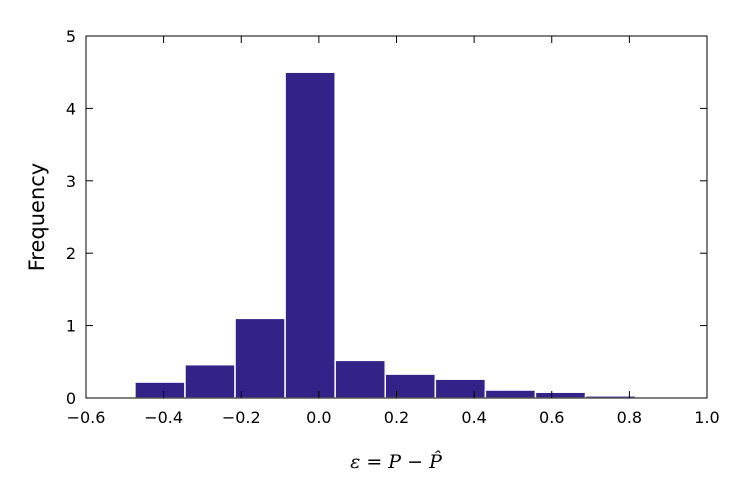  What do you see at coordinates (706, 417) in the screenshot?
I see `x-tick-label: 1.0` at bounding box center [706, 417].